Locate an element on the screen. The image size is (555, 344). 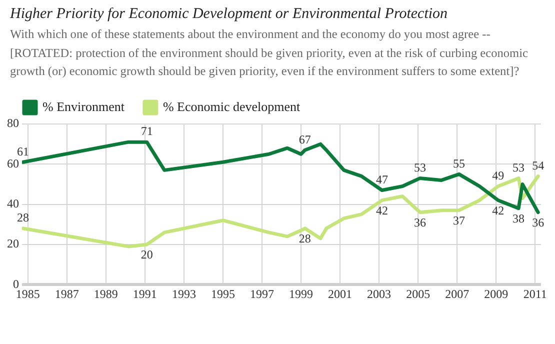
data-label: 47 is located at coordinates (382, 179).